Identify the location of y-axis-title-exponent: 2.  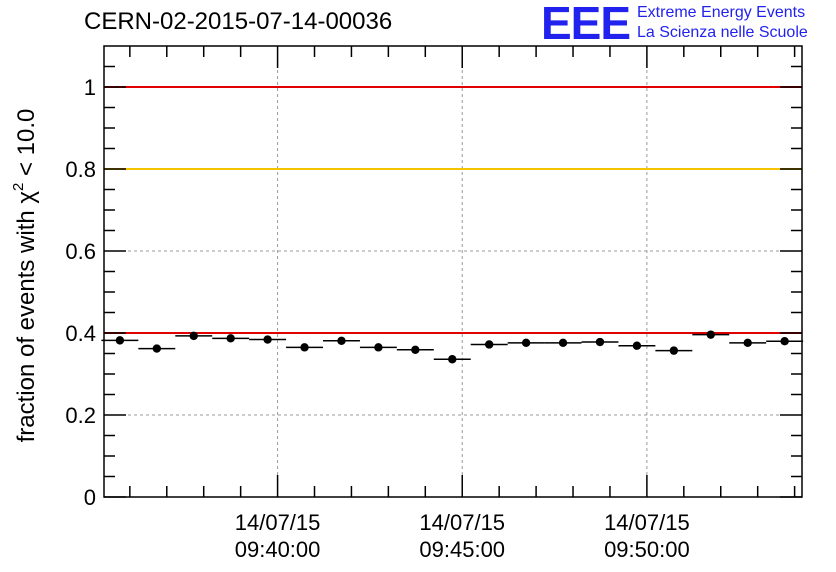
(18, 187).